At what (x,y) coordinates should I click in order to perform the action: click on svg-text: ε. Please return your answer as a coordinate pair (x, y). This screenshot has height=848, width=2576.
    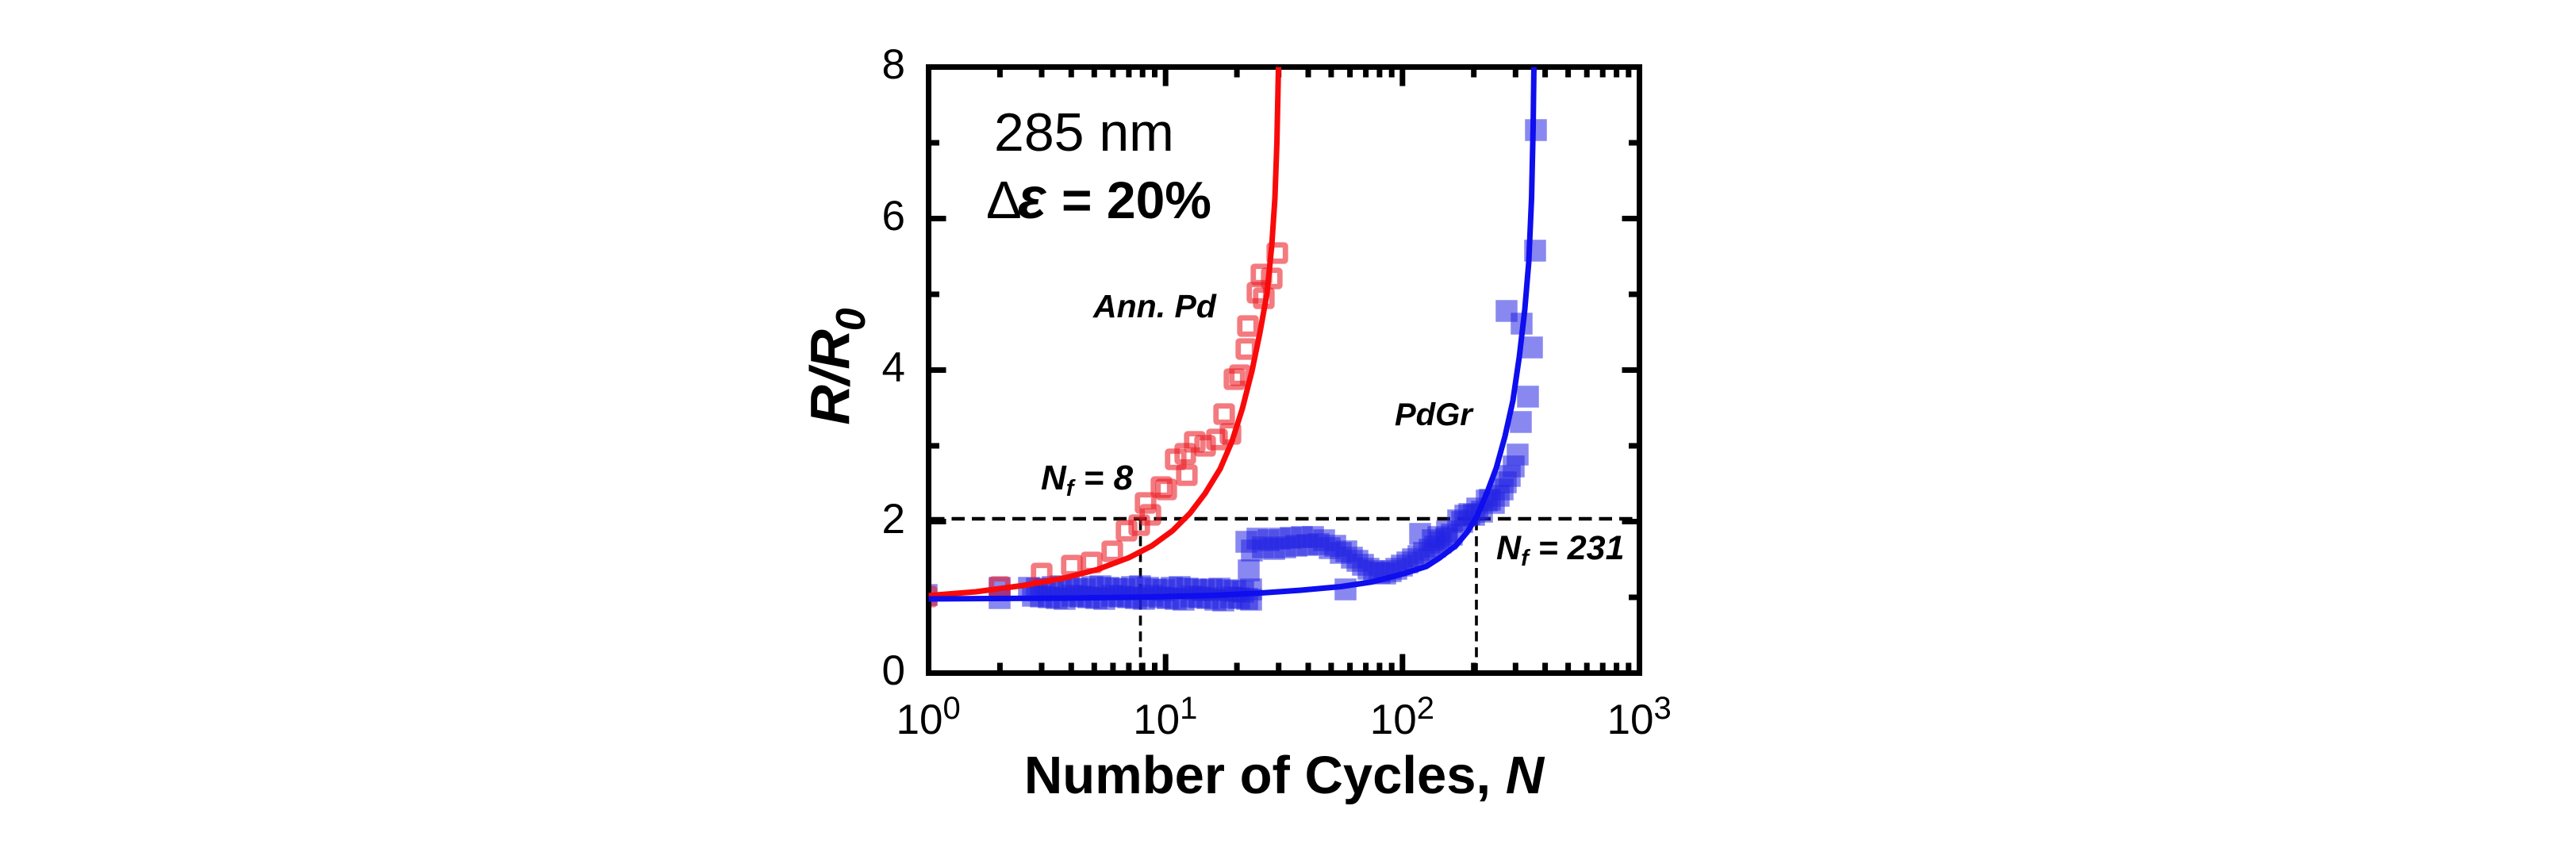
    Looking at the image, I should click on (1032, 198).